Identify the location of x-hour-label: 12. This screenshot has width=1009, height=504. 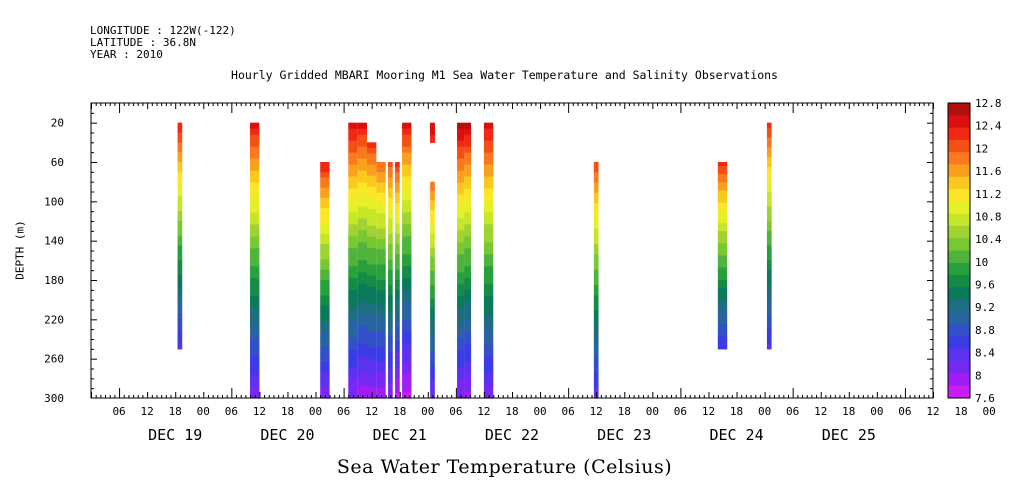
(371, 411).